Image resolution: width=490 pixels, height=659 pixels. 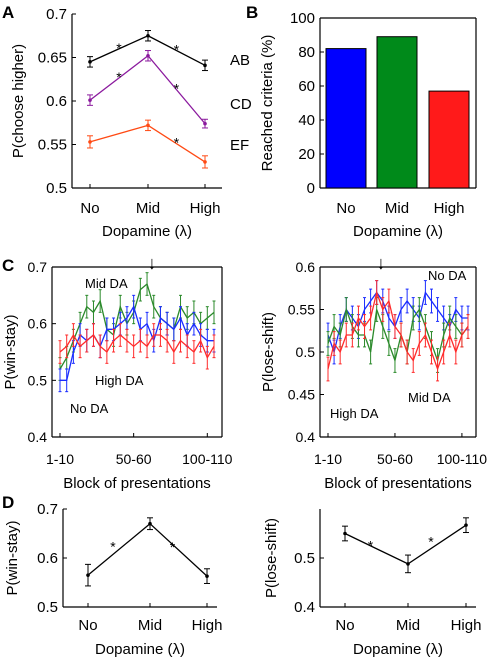 What do you see at coordinates (306, 86) in the screenshot?
I see `y-tick-label: 60` at bounding box center [306, 86].